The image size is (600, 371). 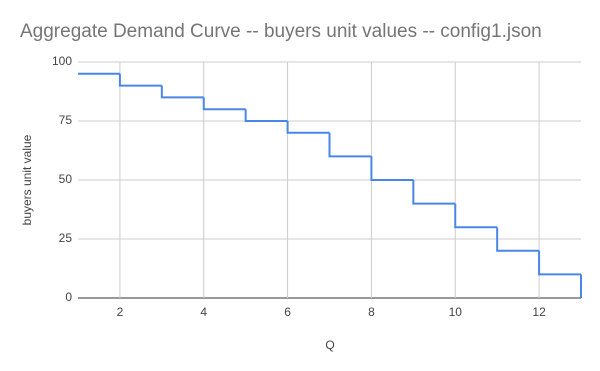 I want to click on x-tick-label: 8, so click(x=371, y=312).